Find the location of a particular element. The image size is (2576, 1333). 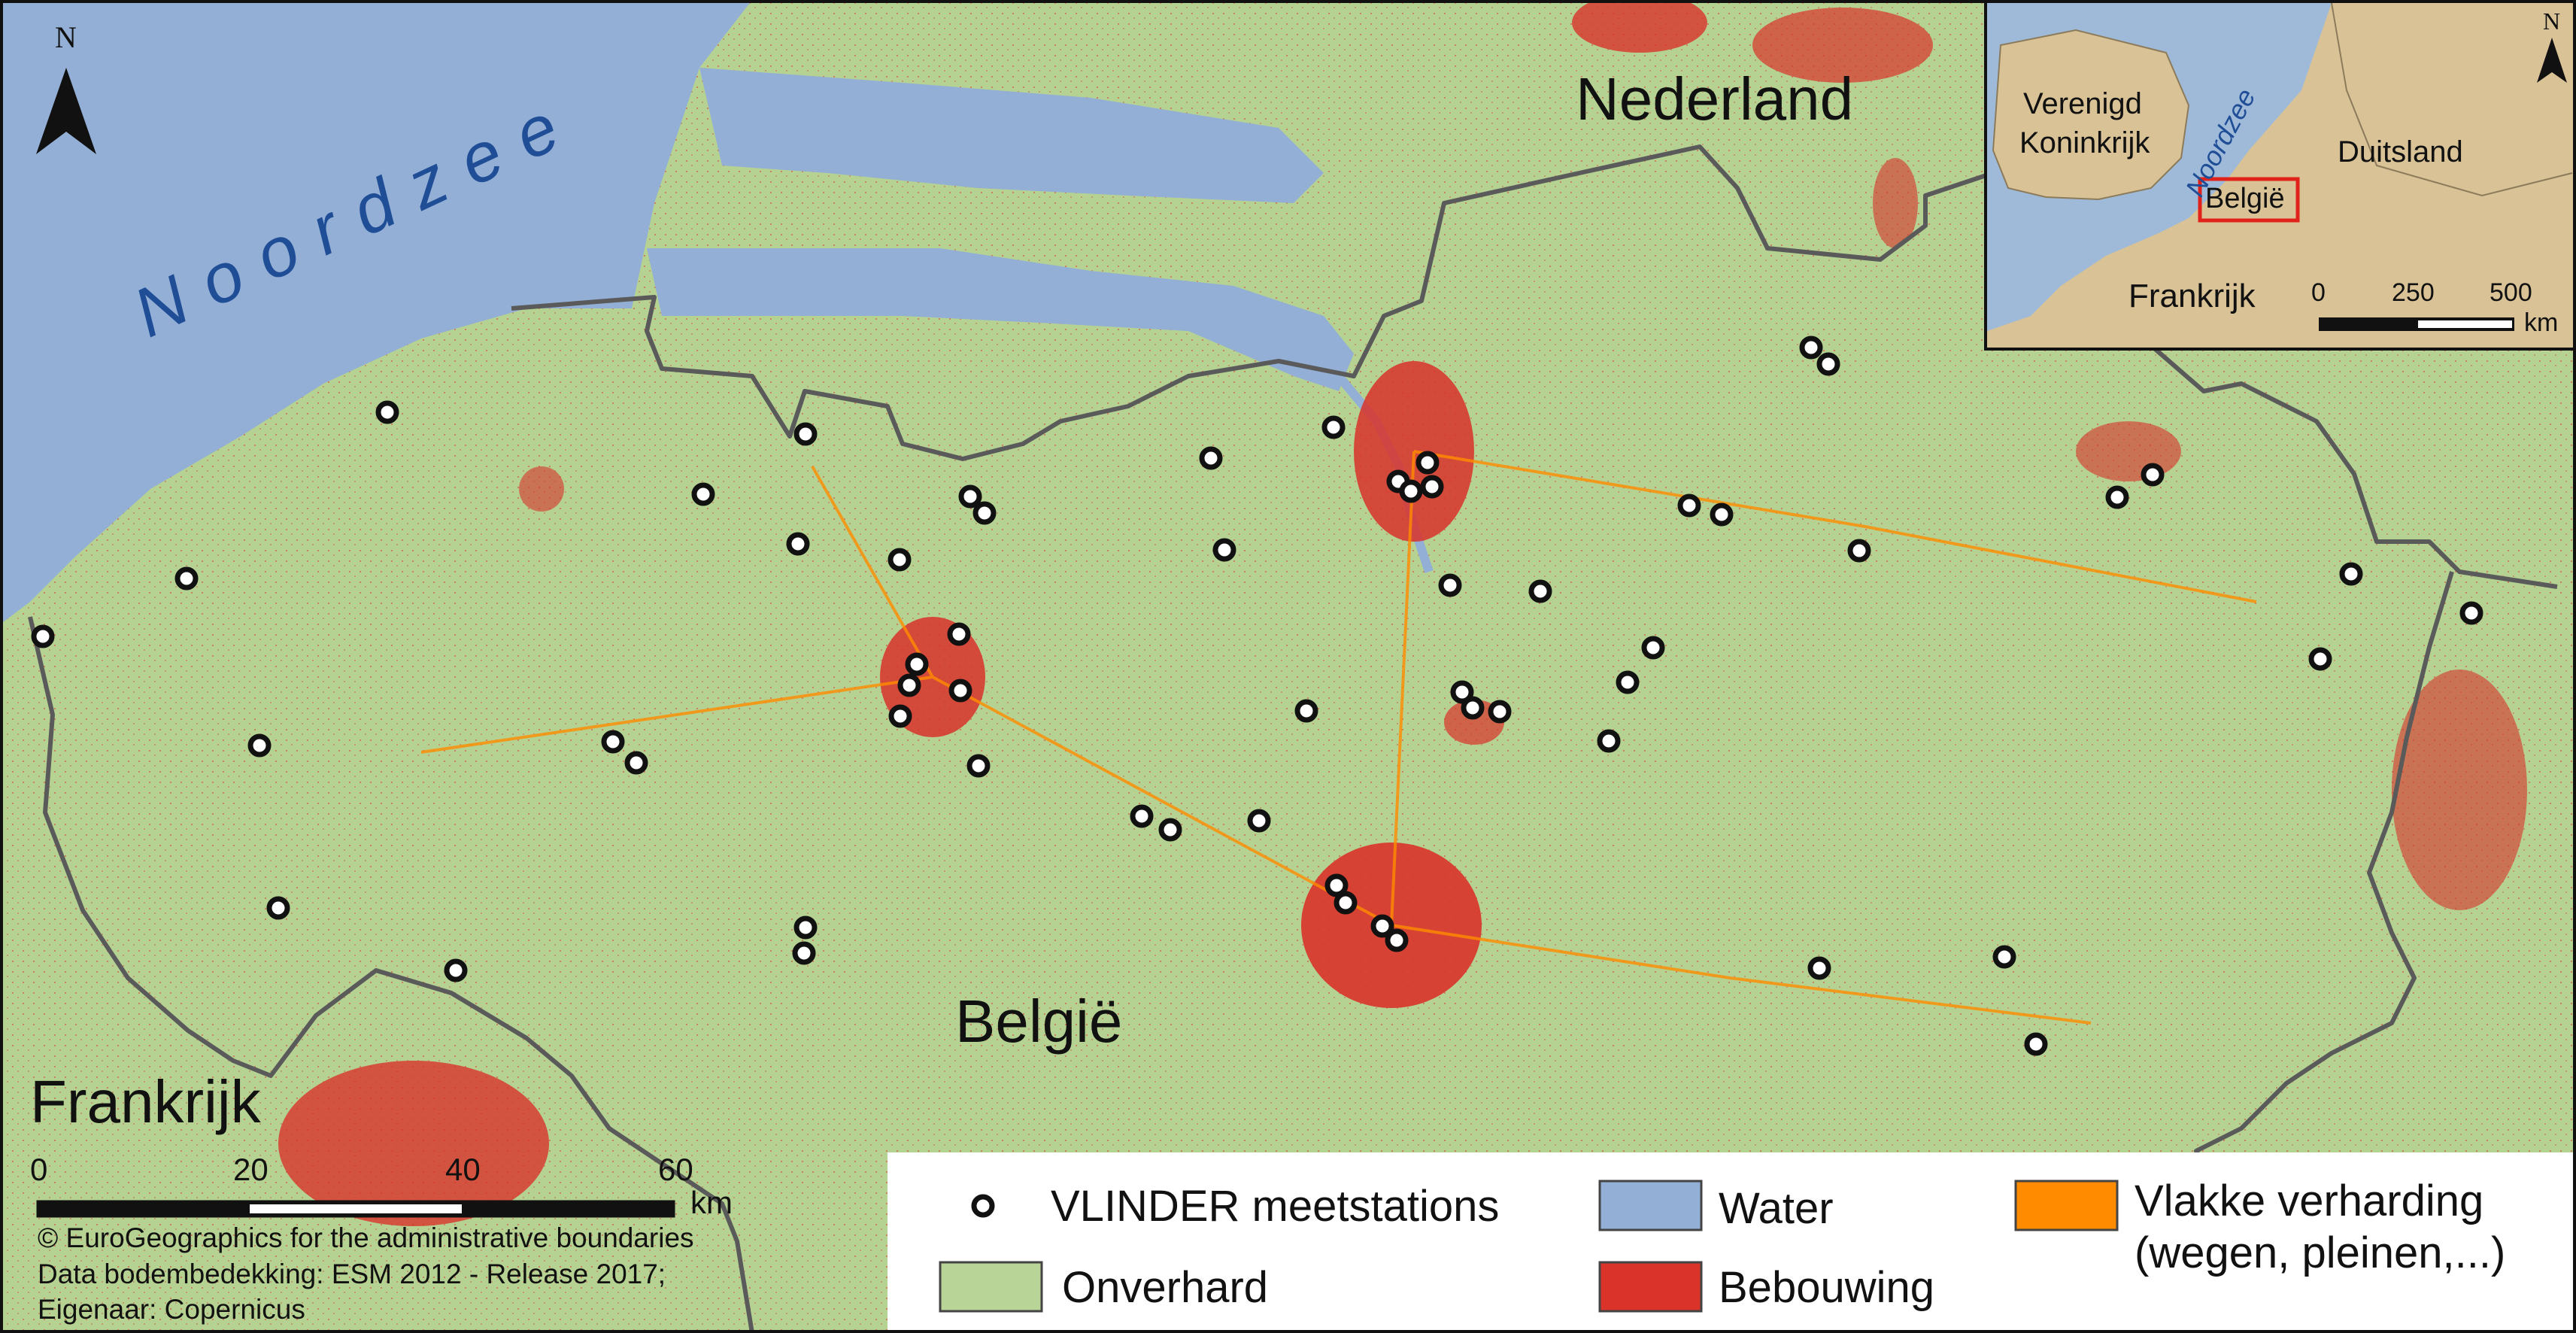

legend-built-swatch is located at coordinates (1650, 1287).